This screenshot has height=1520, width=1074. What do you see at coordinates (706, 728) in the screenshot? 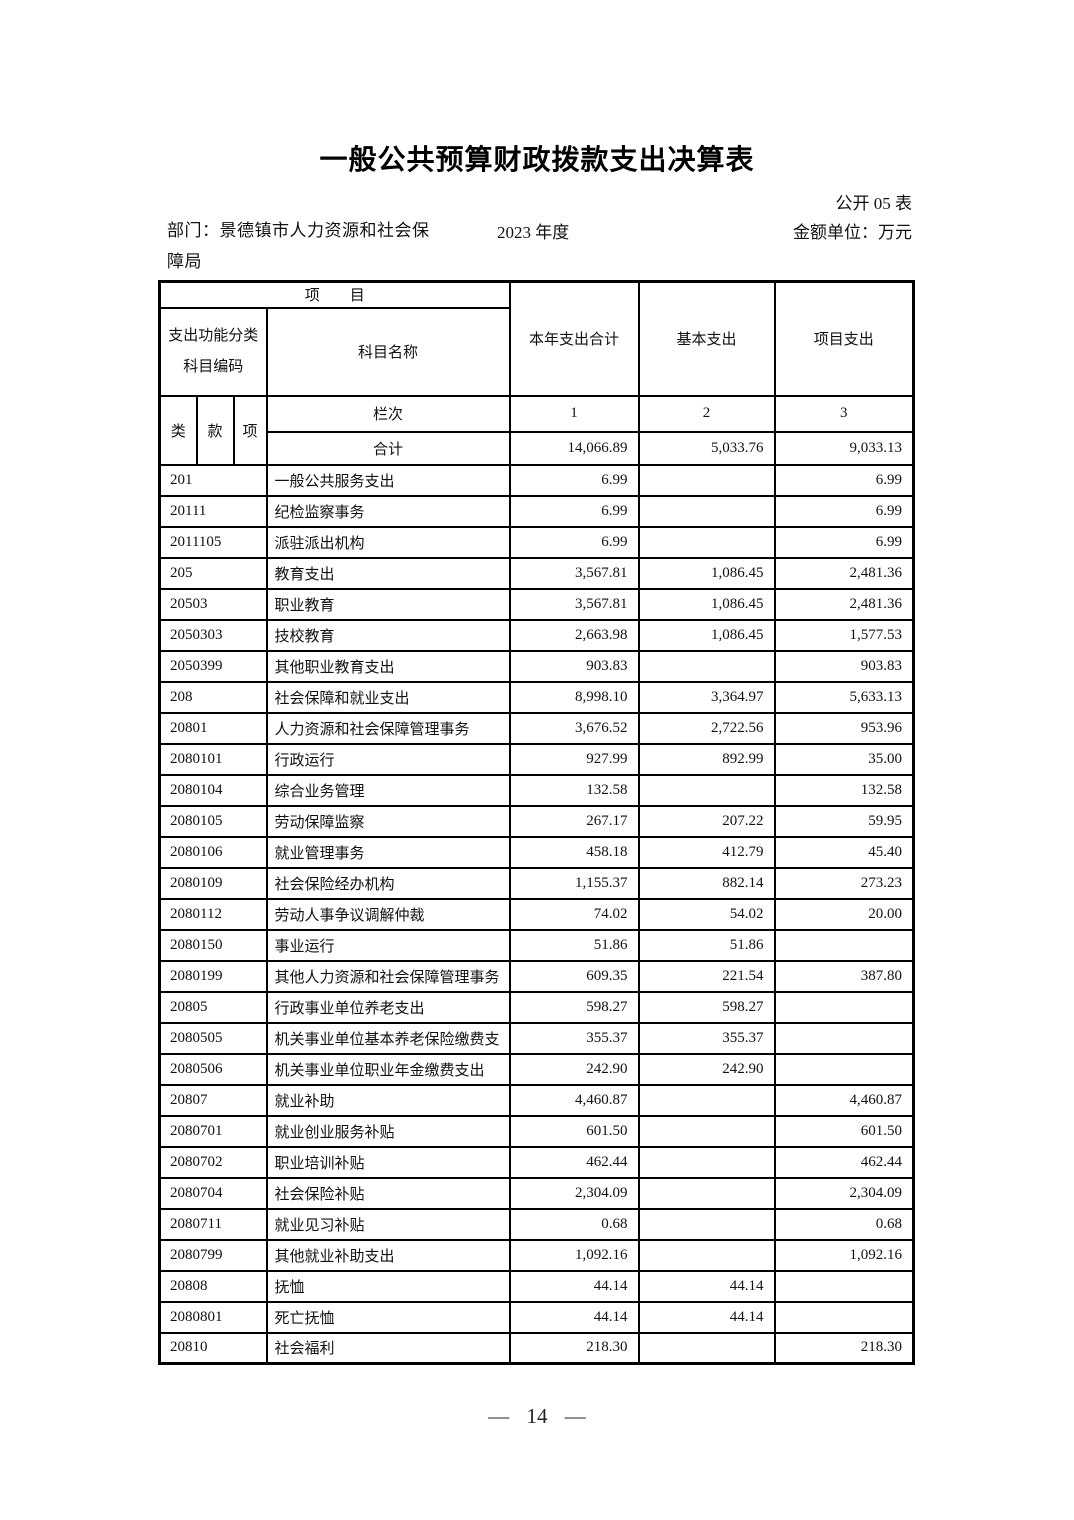
I see `value-cell-basic: 2,722.56` at bounding box center [706, 728].